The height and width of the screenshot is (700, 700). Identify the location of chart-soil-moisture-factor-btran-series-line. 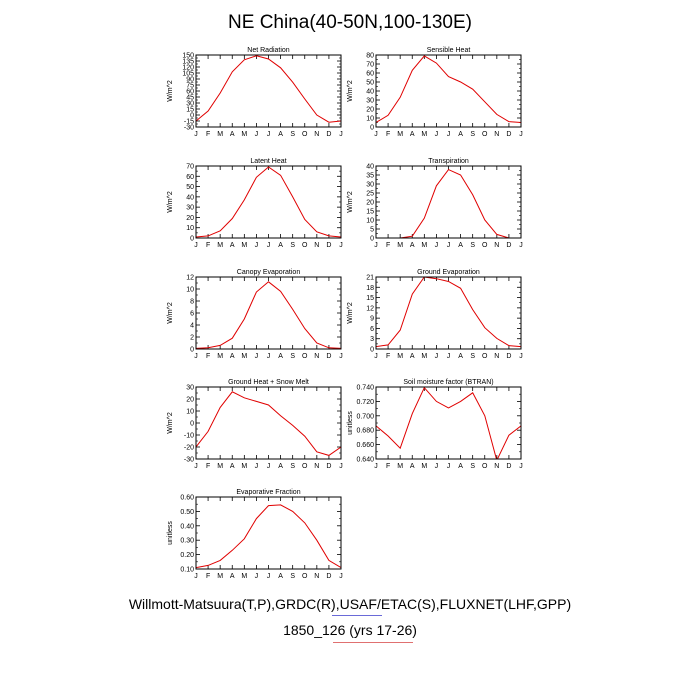
(448, 423).